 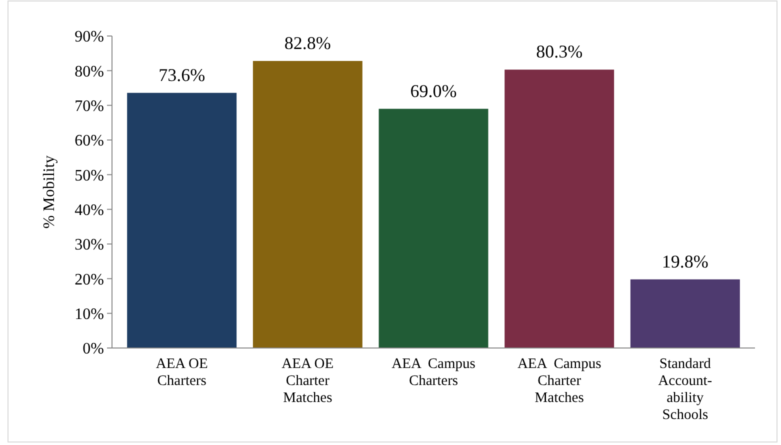 What do you see at coordinates (89, 141) in the screenshot?
I see `y-tick-label: 60%` at bounding box center [89, 141].